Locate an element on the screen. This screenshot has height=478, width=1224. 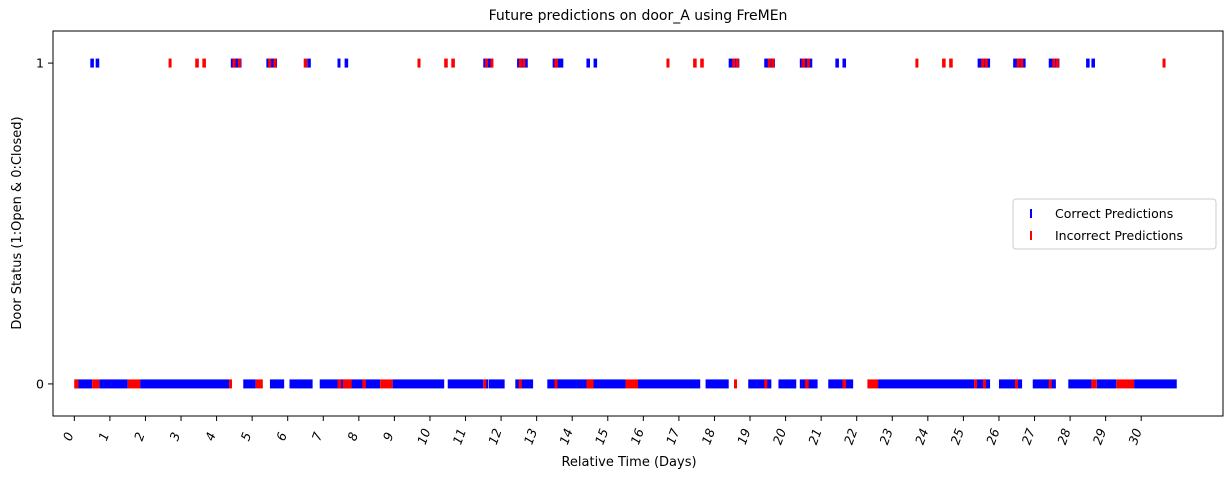
x-tick-label: 22 is located at coordinates (851, 436).